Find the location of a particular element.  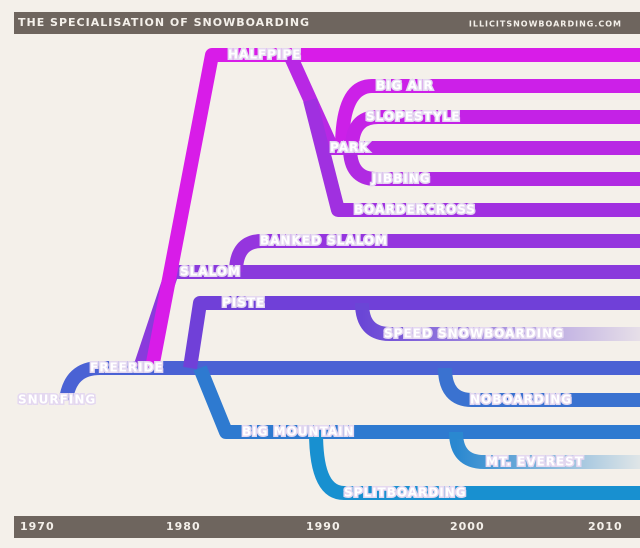

bigair-line is located at coordinates (487, 114).